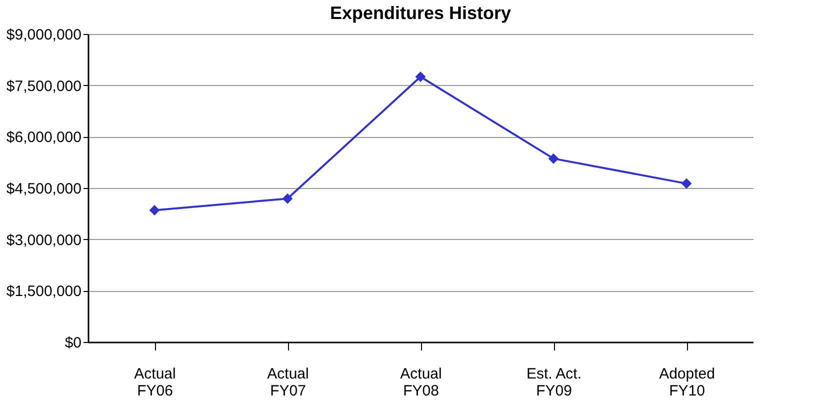 The image size is (832, 406). What do you see at coordinates (421, 13) in the screenshot?
I see `chart-title: Expenditures History` at bounding box center [421, 13].